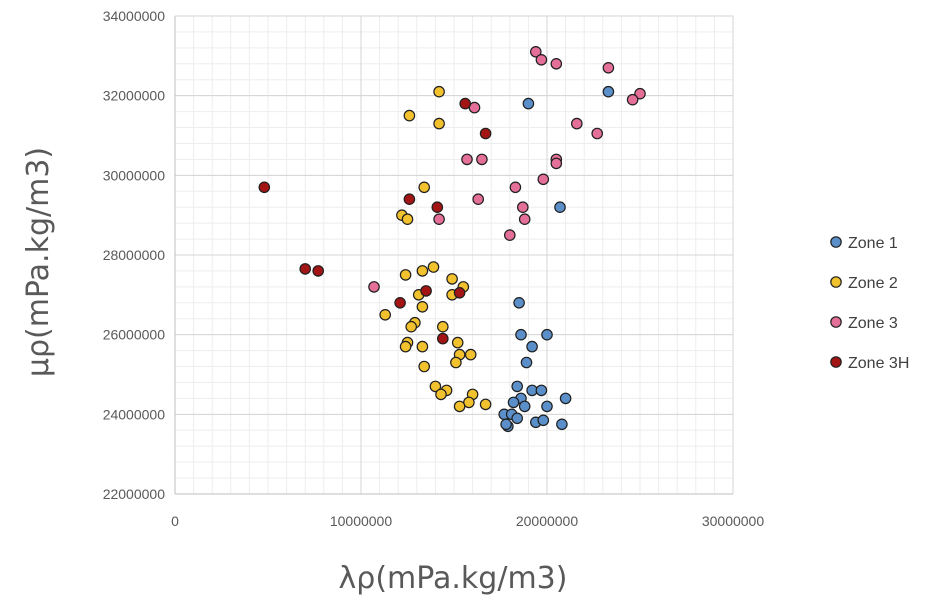 The width and height of the screenshot is (926, 601). What do you see at coordinates (361, 521) in the screenshot?
I see `x-tick-label: 10000000` at bounding box center [361, 521].